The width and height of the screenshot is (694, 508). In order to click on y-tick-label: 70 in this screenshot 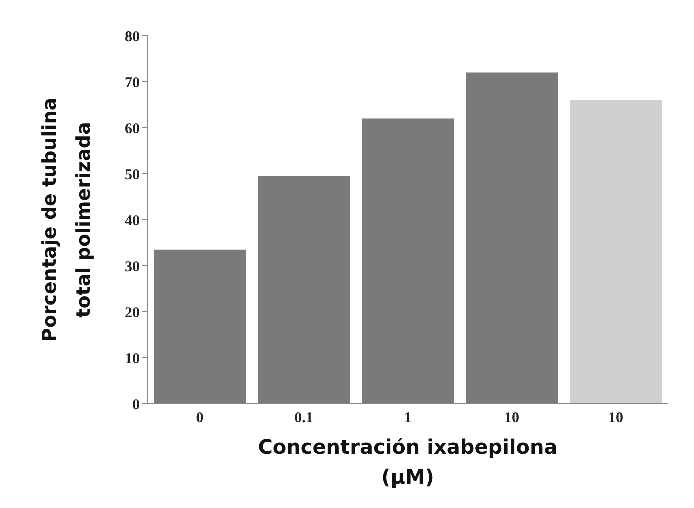, I will do `click(132, 83)`.